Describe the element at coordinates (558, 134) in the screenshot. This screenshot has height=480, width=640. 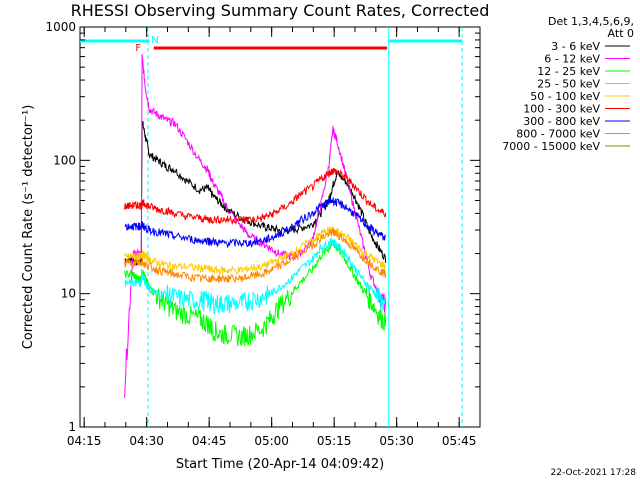
I see `legend-label: 800 - 7000 keV` at that location.